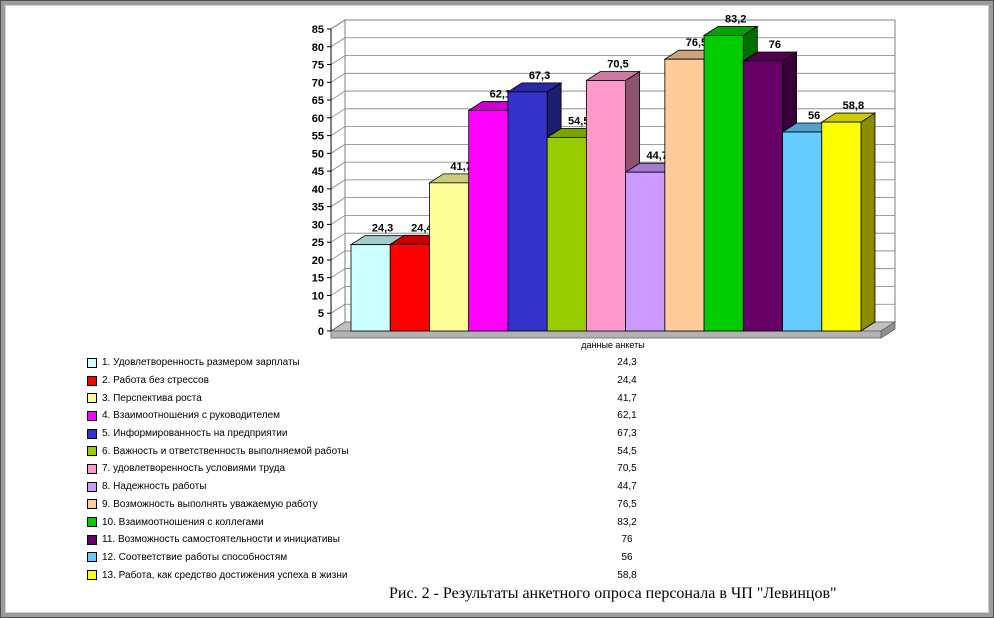  What do you see at coordinates (657, 156) in the screenshot?
I see `bar-value-label: 44,7` at bounding box center [657, 156].